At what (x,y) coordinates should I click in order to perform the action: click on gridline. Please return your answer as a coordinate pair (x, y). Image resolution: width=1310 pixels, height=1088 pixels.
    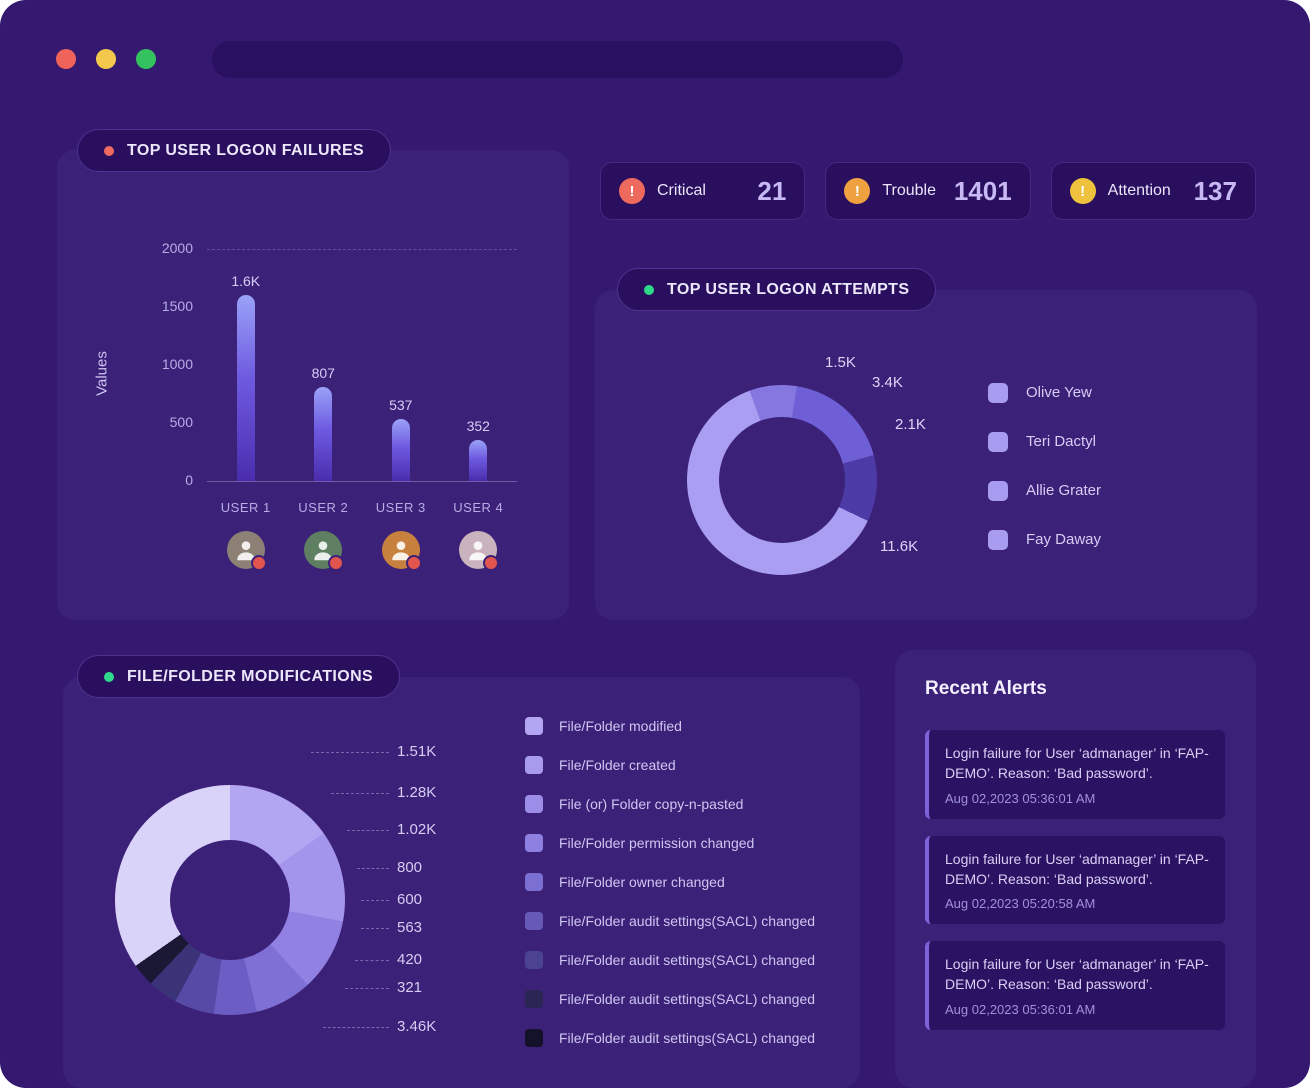
    Looking at the image, I should click on (362, 249).